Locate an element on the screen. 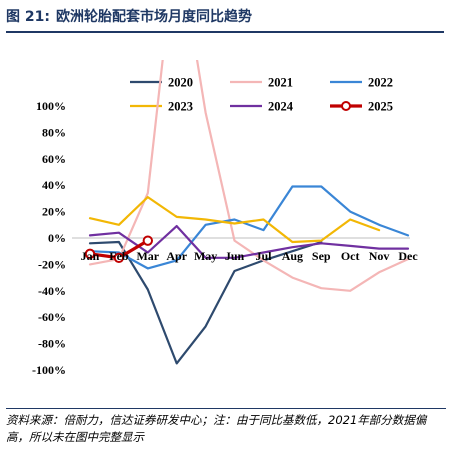  x-tick-label: Feb is located at coordinates (119, 256).